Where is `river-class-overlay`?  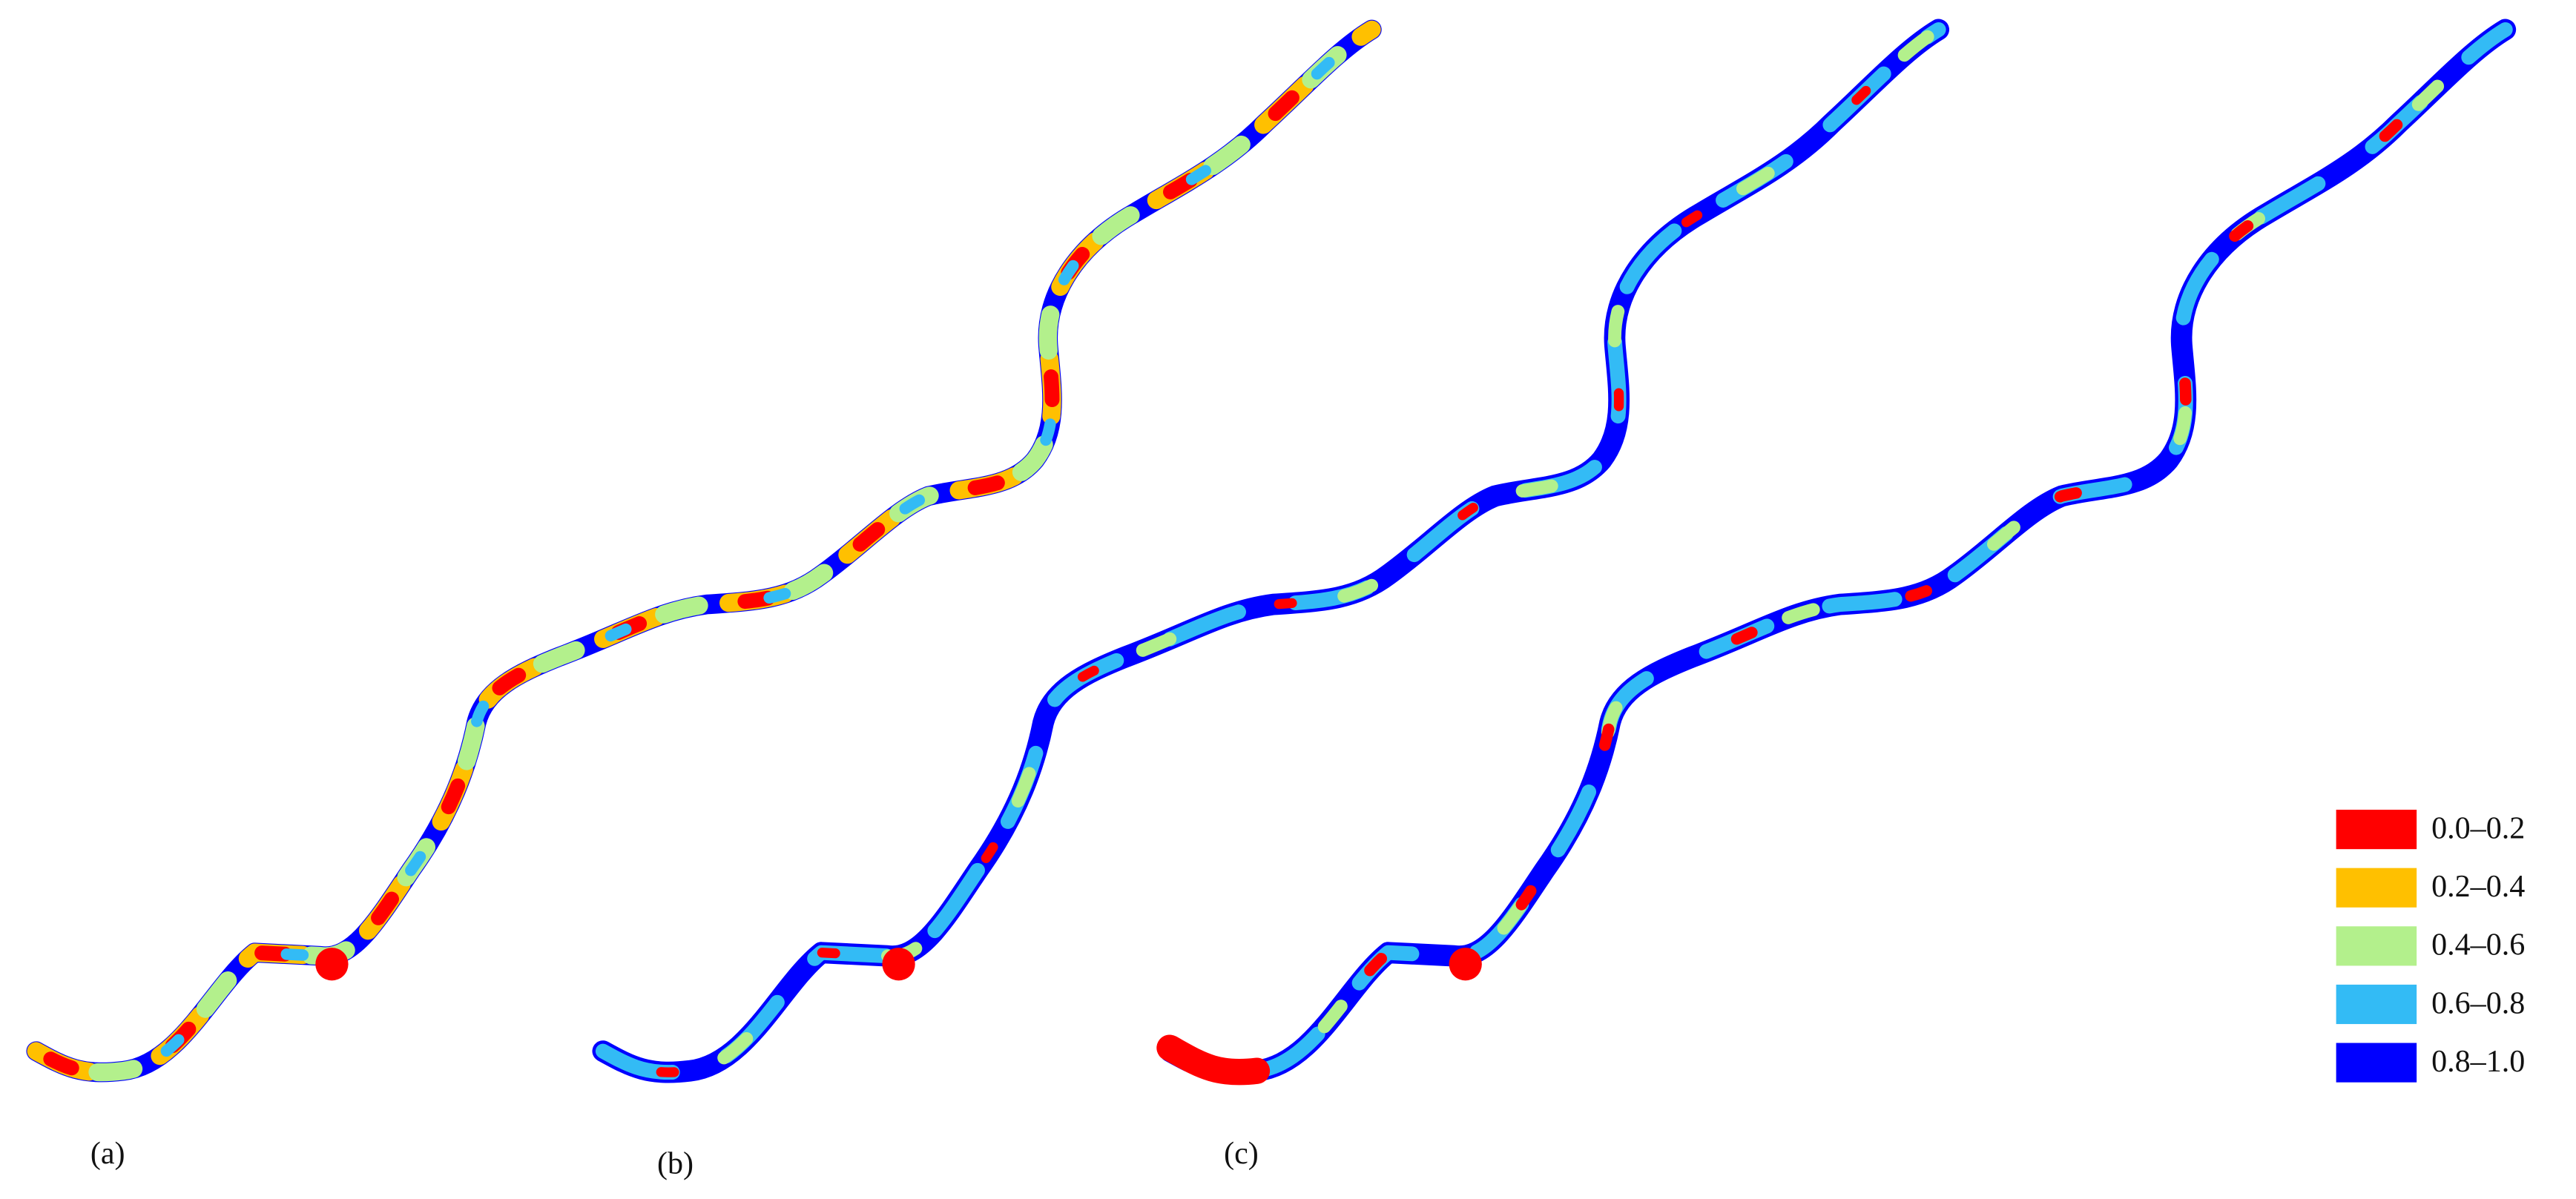 river-class-overlay is located at coordinates (1213, 1060).